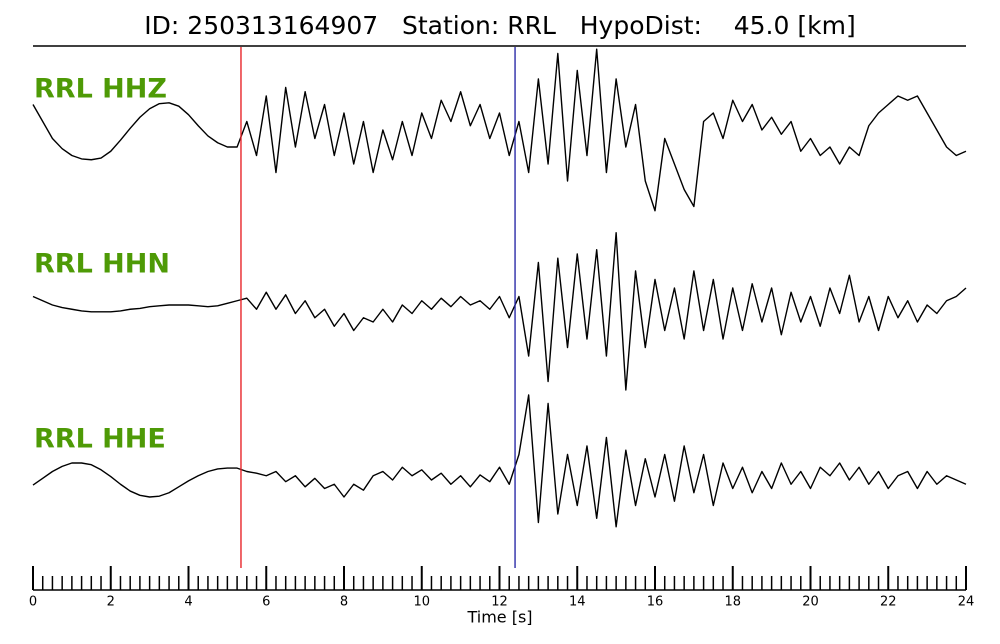  What do you see at coordinates (499, 602) in the screenshot?
I see `x-tick-label: 12` at bounding box center [499, 602].